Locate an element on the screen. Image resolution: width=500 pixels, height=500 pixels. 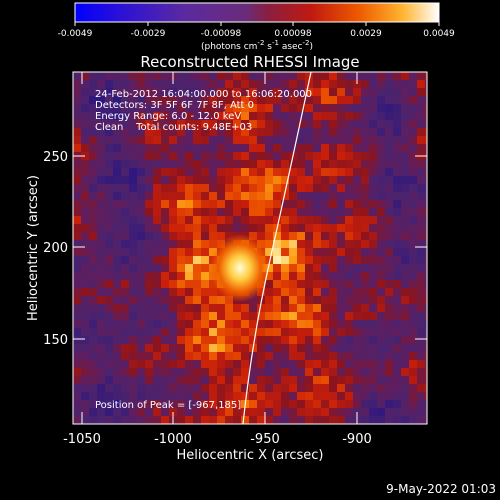
footer-date: 9-May-2022 01:03 is located at coordinates (441, 489).